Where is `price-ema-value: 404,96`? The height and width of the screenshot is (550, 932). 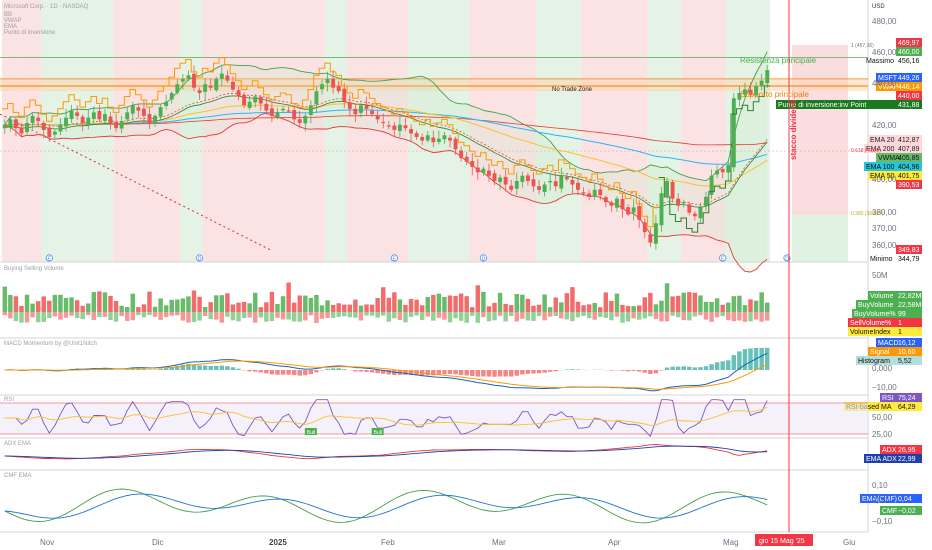 price-ema-value: 404,96 is located at coordinates (909, 167).